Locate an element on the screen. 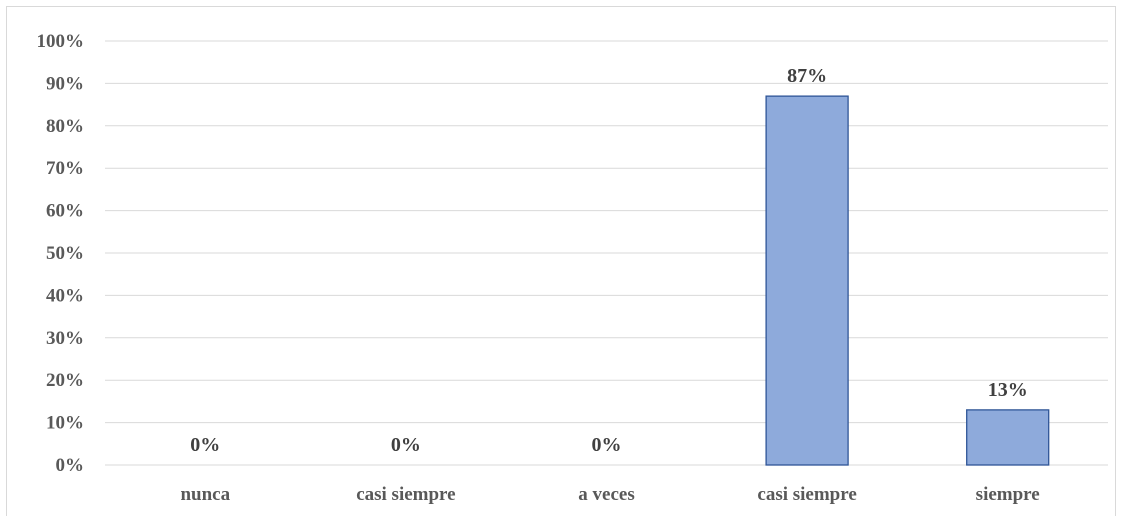 This screenshot has height=516, width=1122. x-category-label: a veces is located at coordinates (606, 494).